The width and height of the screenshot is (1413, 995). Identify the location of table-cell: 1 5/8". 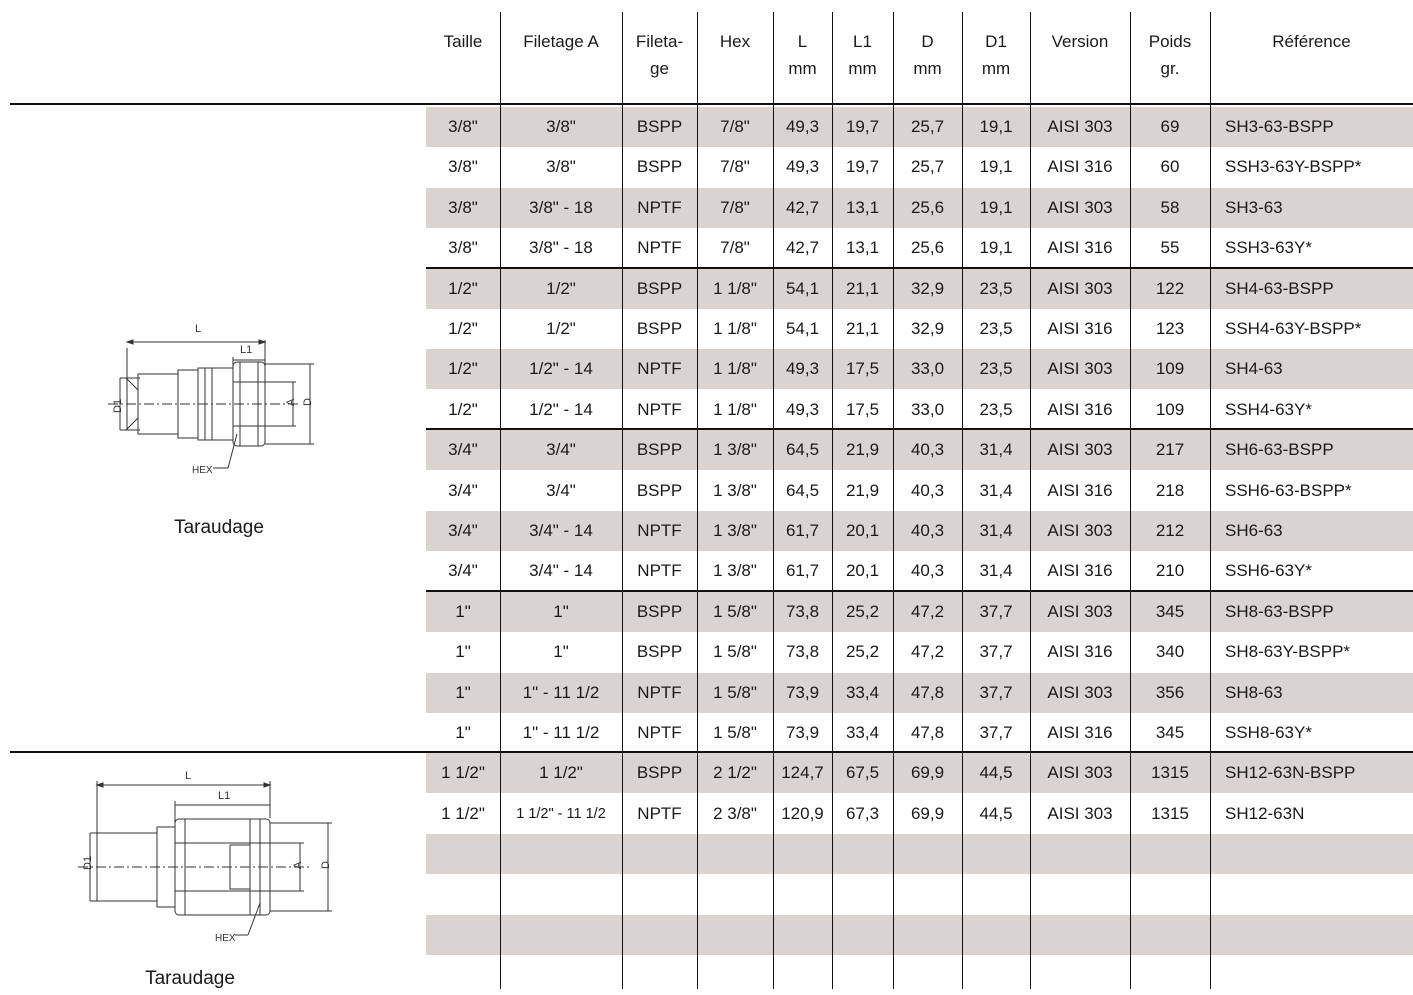
(735, 732).